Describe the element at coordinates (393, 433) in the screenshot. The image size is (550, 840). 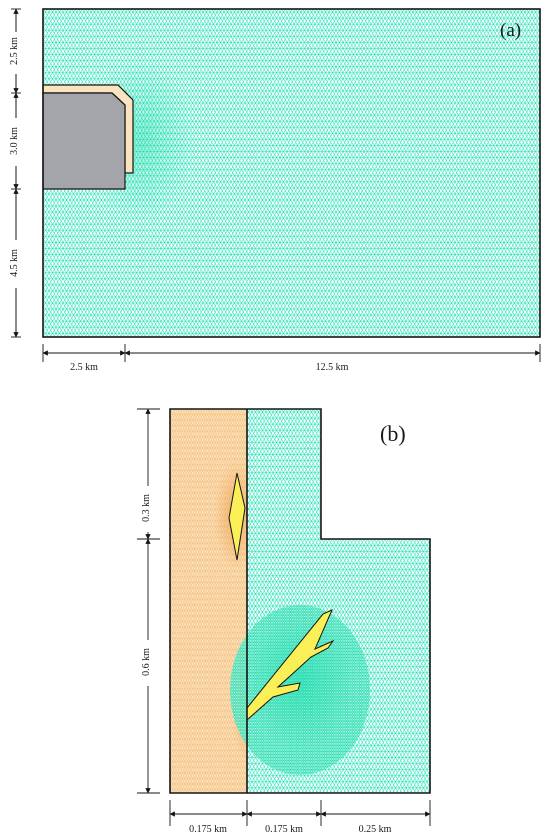
I see `panel-b-label: (b)` at that location.